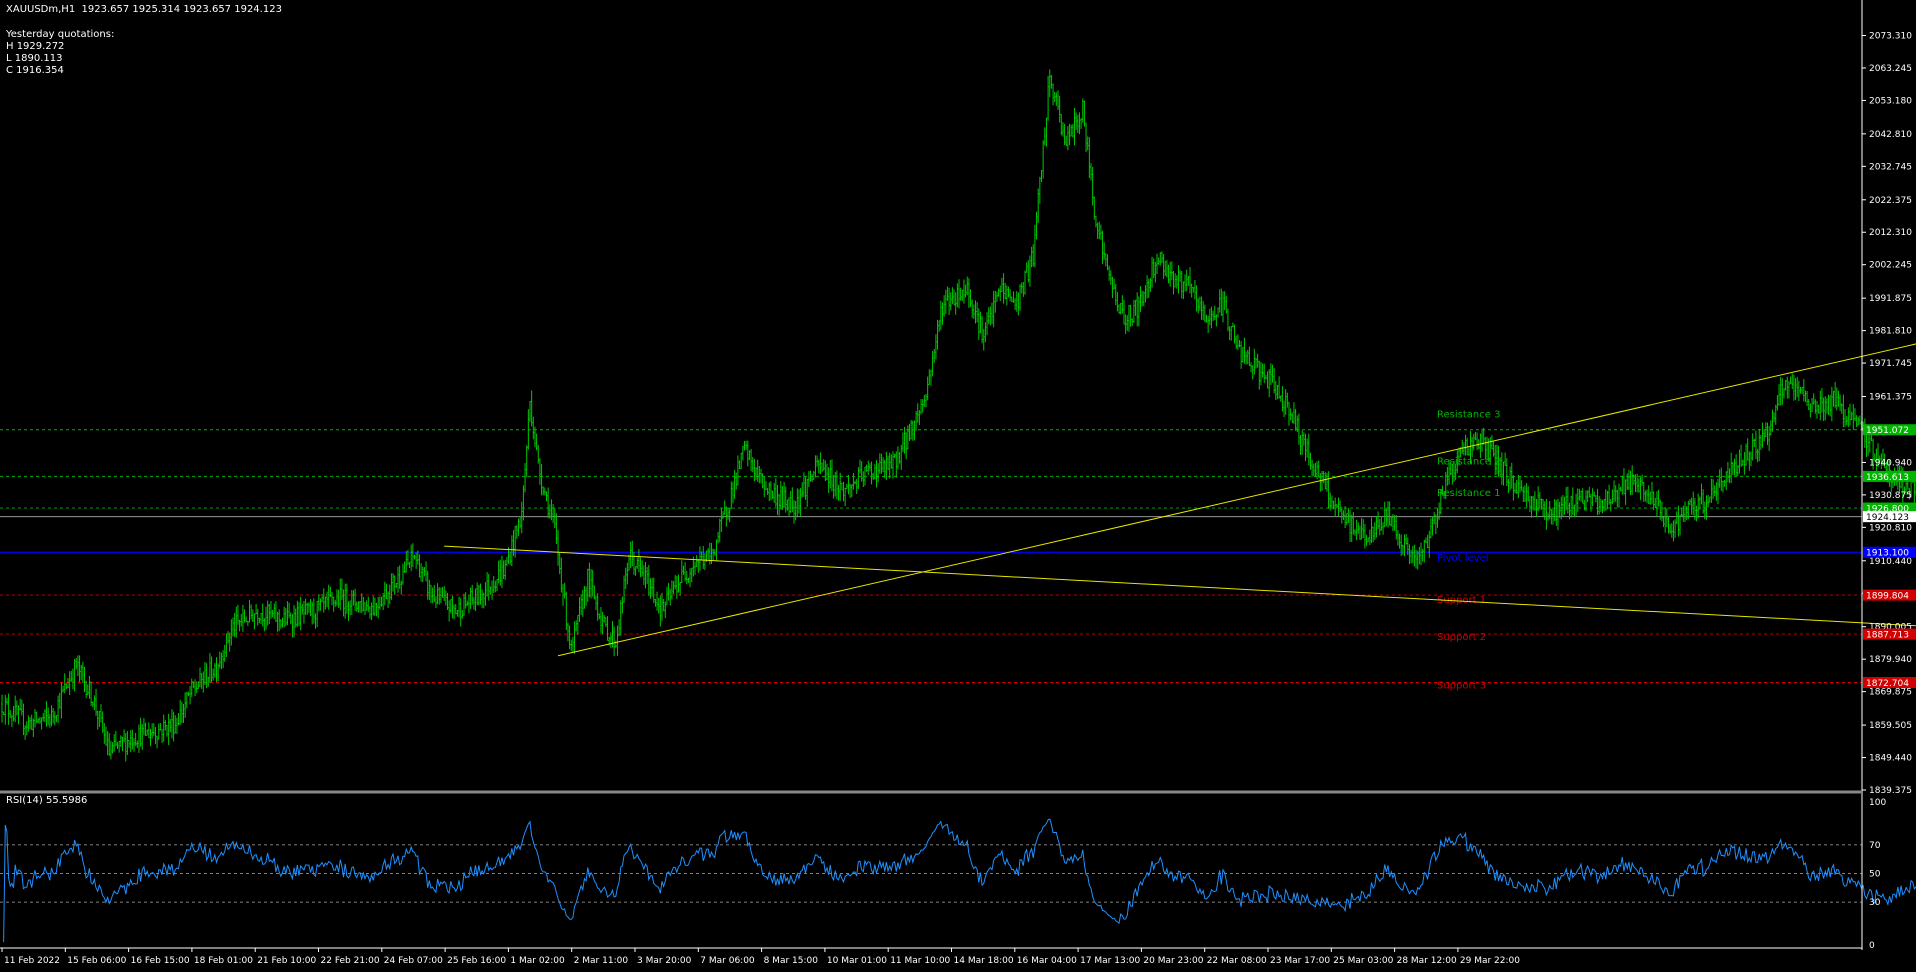 This screenshot has height=972, width=1916. I want to click on price-tick-label: 2073.310, so click(1890, 37).